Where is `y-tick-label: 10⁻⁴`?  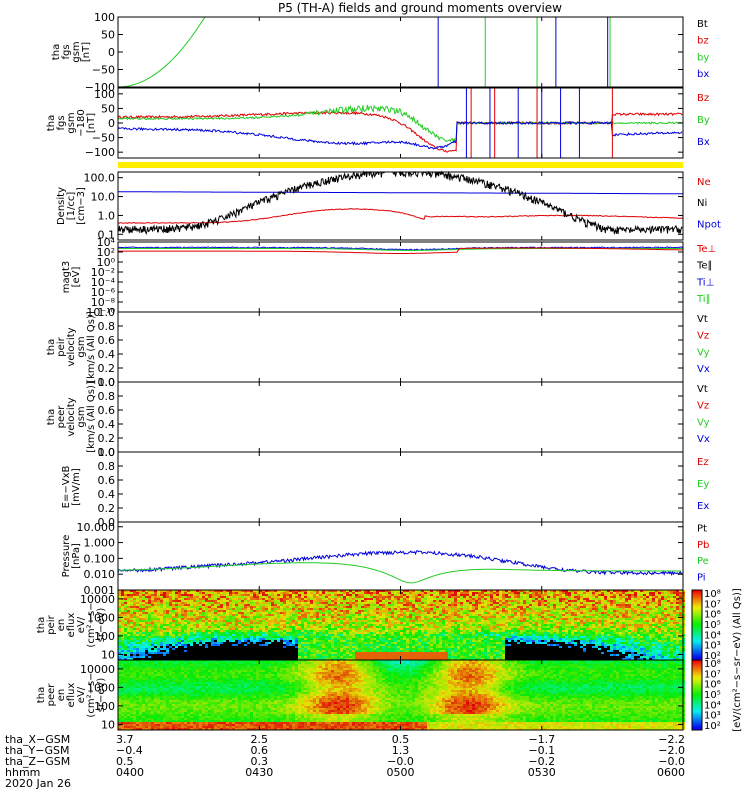 y-tick-label: 10⁻⁴ is located at coordinates (103, 282).